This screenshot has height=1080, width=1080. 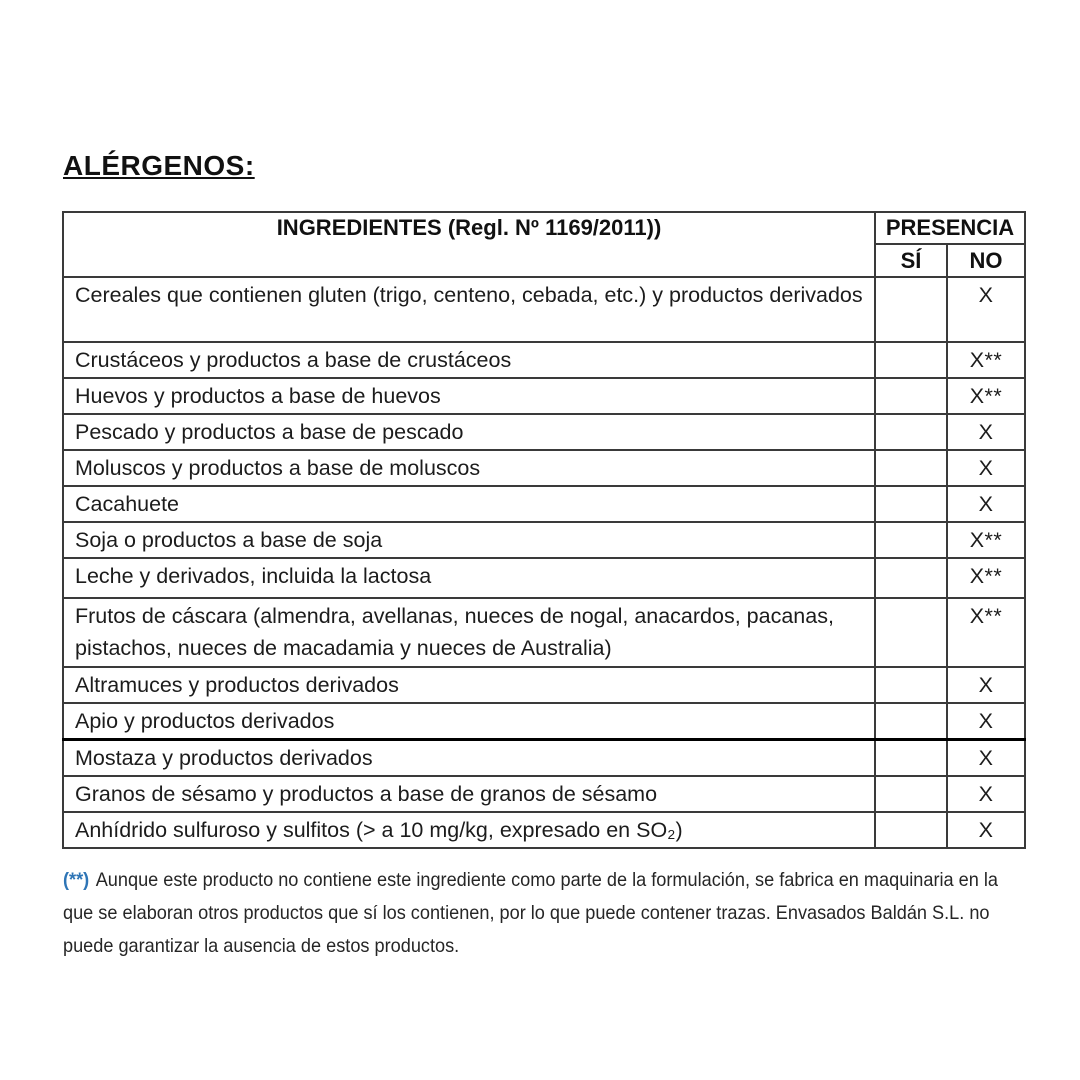 I want to click on table-row: Altramuces y productos derivados X, so click(x=544, y=685).